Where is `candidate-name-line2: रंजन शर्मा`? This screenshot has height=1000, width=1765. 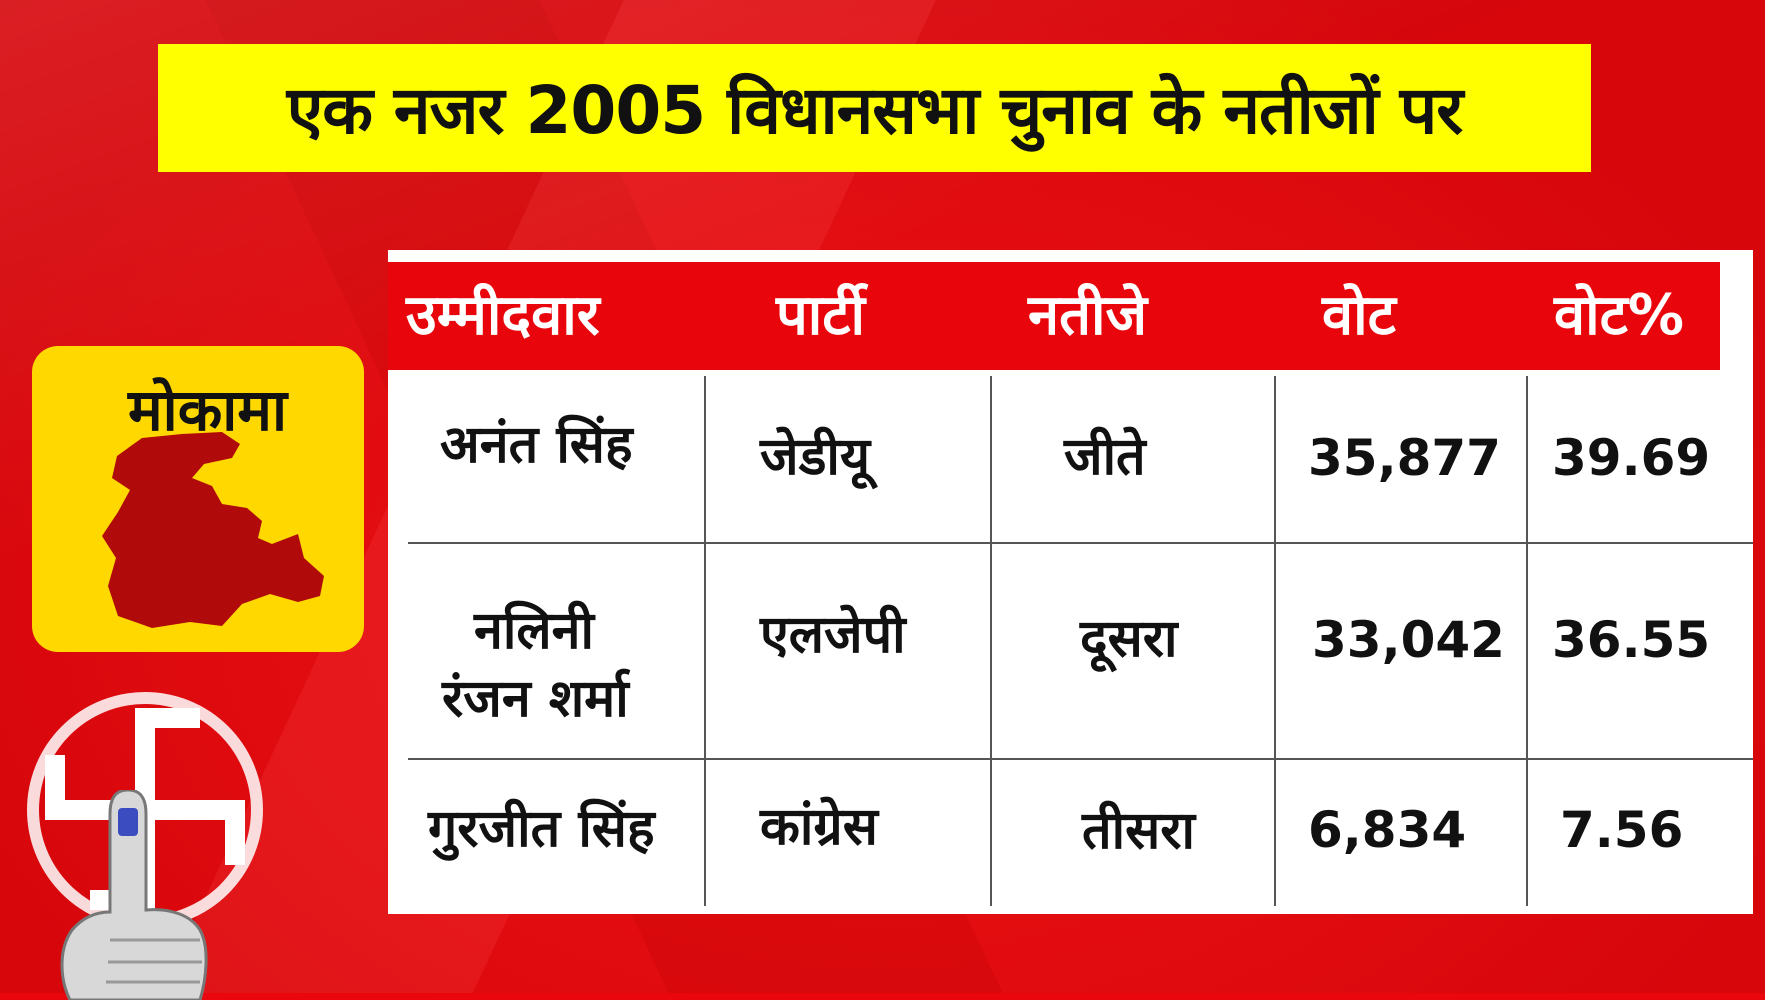
candidate-name-line2: रंजन शर्मा is located at coordinates (535, 699).